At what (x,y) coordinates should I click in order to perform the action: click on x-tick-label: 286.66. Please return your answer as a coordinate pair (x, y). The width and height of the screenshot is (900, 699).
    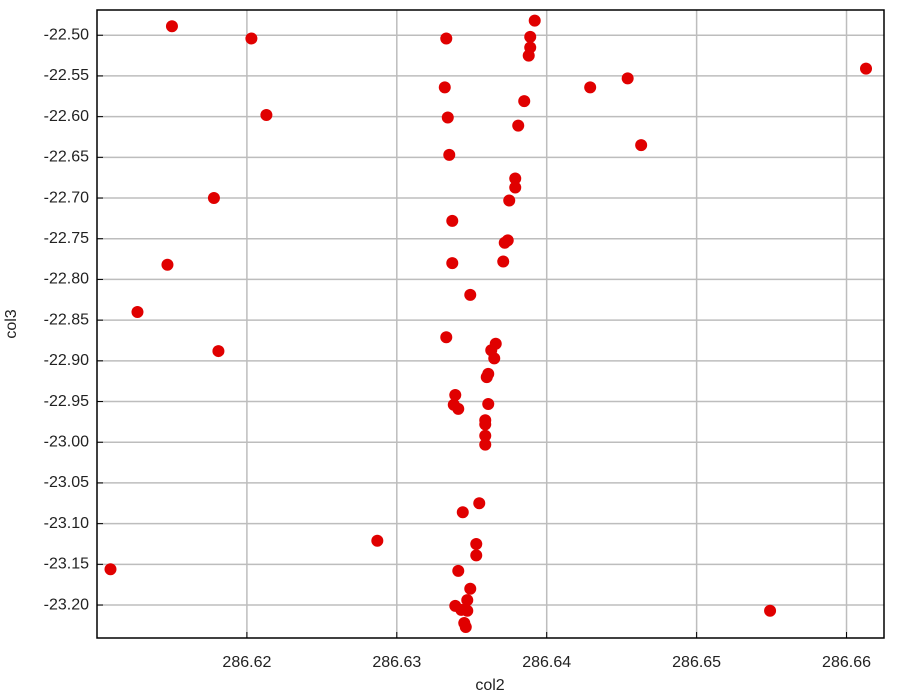
    Looking at the image, I should click on (846, 662).